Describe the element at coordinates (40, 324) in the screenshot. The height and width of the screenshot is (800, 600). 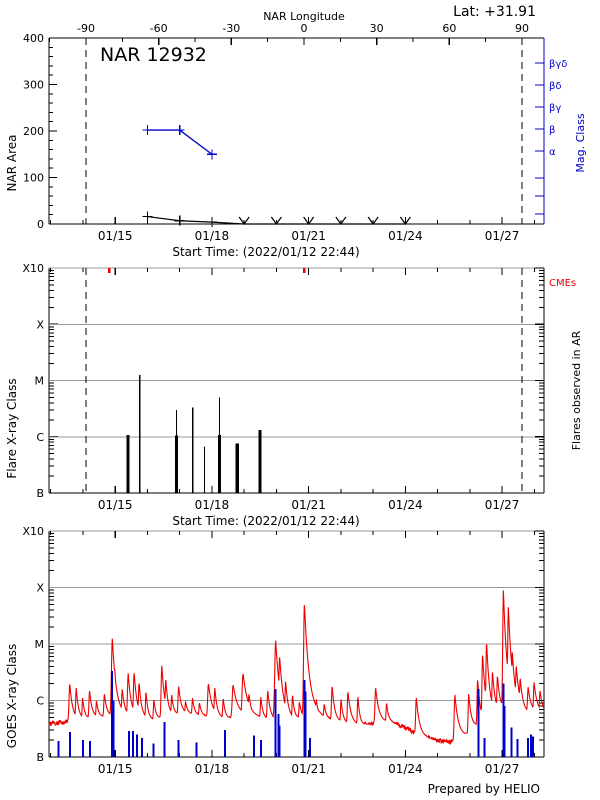
I see `panel2-ytick-label: X` at that location.